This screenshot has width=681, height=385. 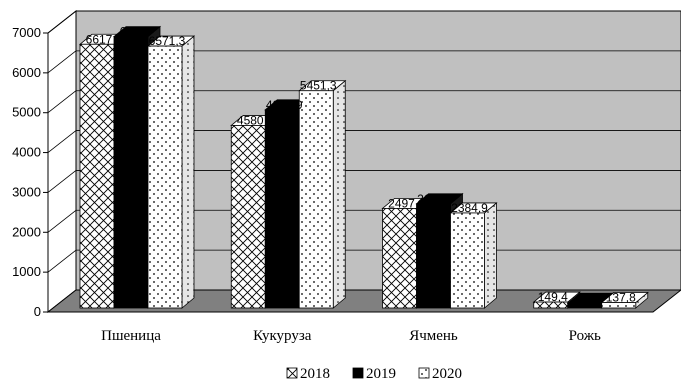 What do you see at coordinates (37, 311) in the screenshot?
I see `y-tick-label: 0` at bounding box center [37, 311].